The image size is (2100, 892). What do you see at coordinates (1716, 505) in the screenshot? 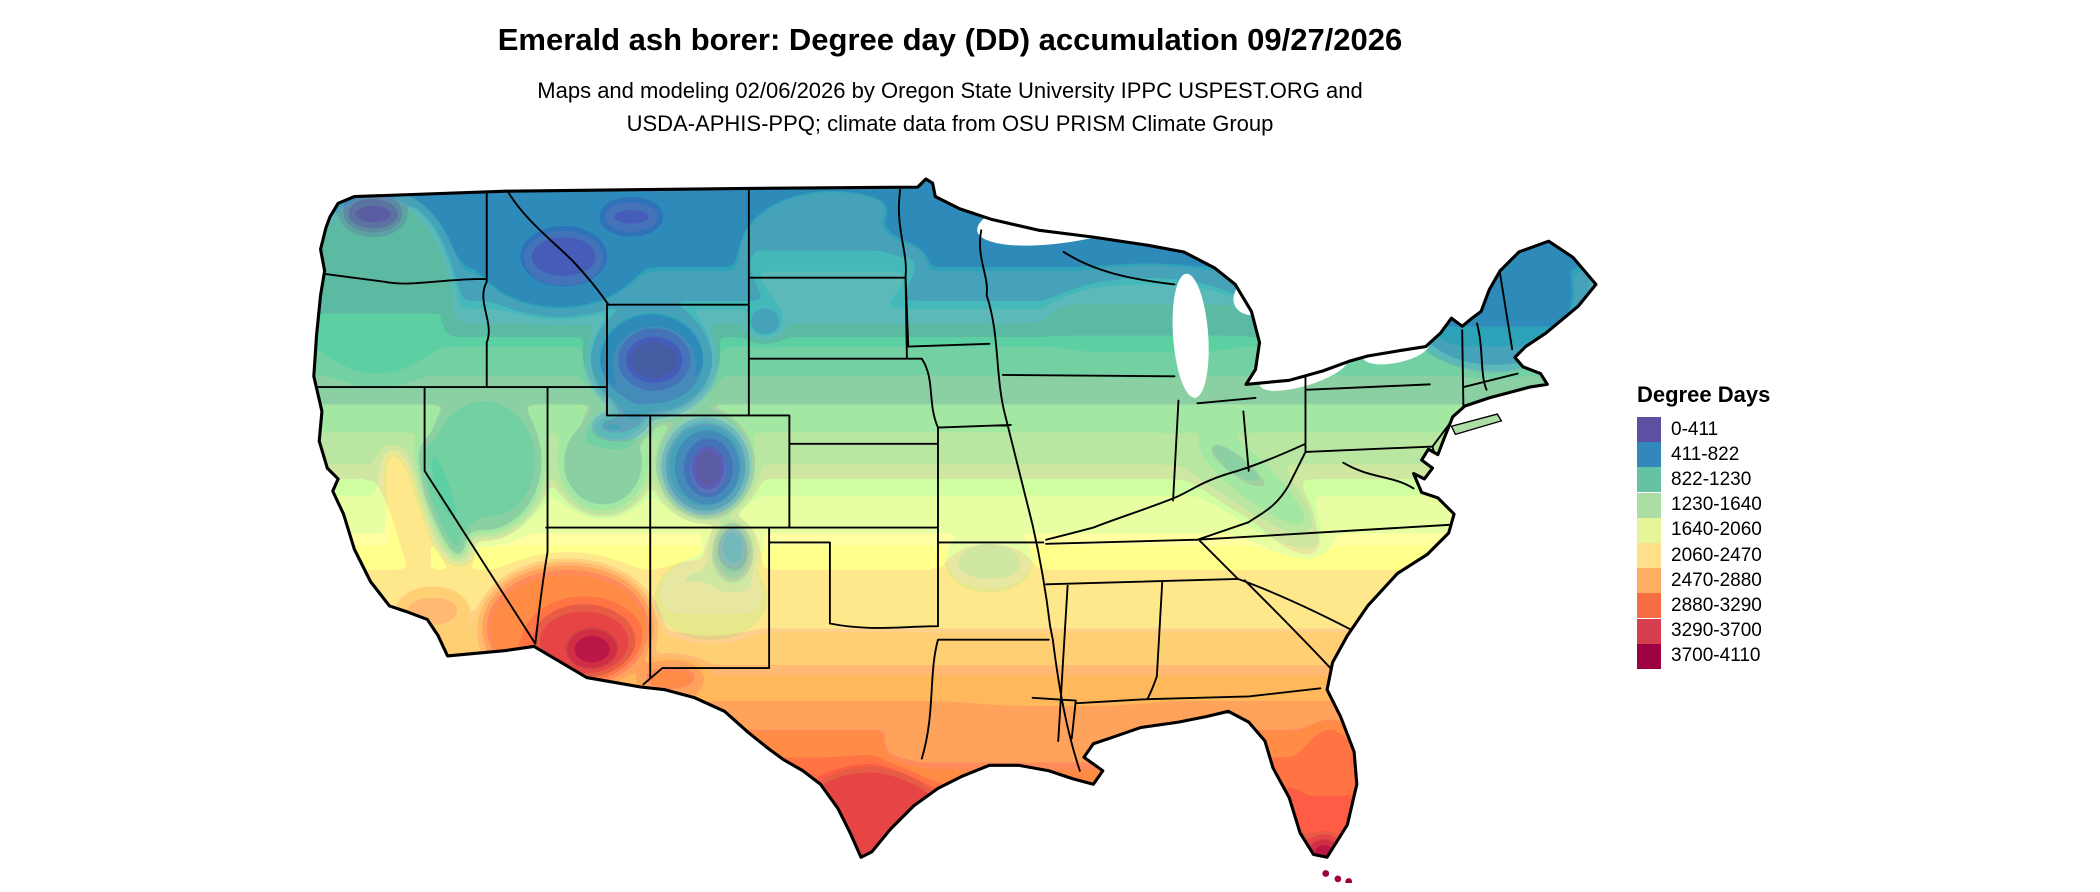
I see `legend-label: 1230-1640` at bounding box center [1716, 505].